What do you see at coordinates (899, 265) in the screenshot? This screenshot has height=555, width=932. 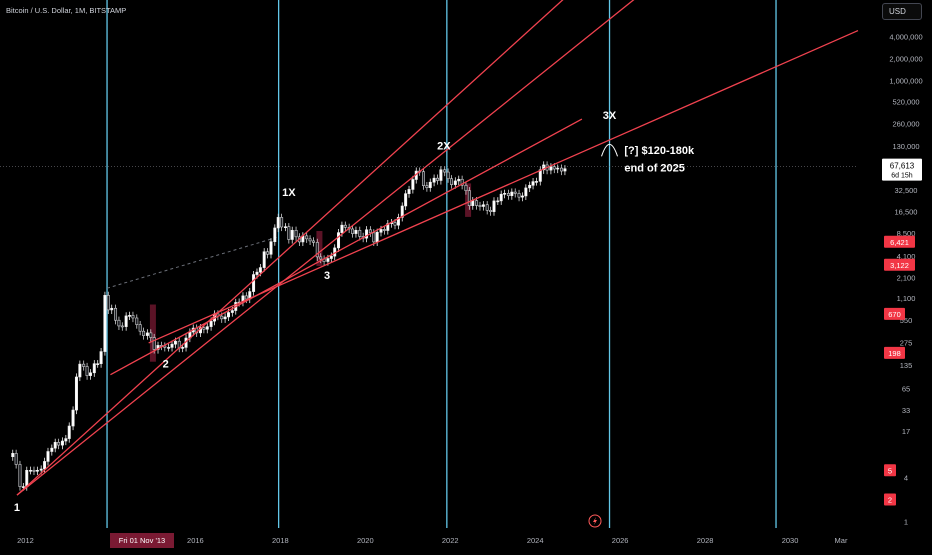 I see `price-tag-label: 3,122` at bounding box center [899, 265].